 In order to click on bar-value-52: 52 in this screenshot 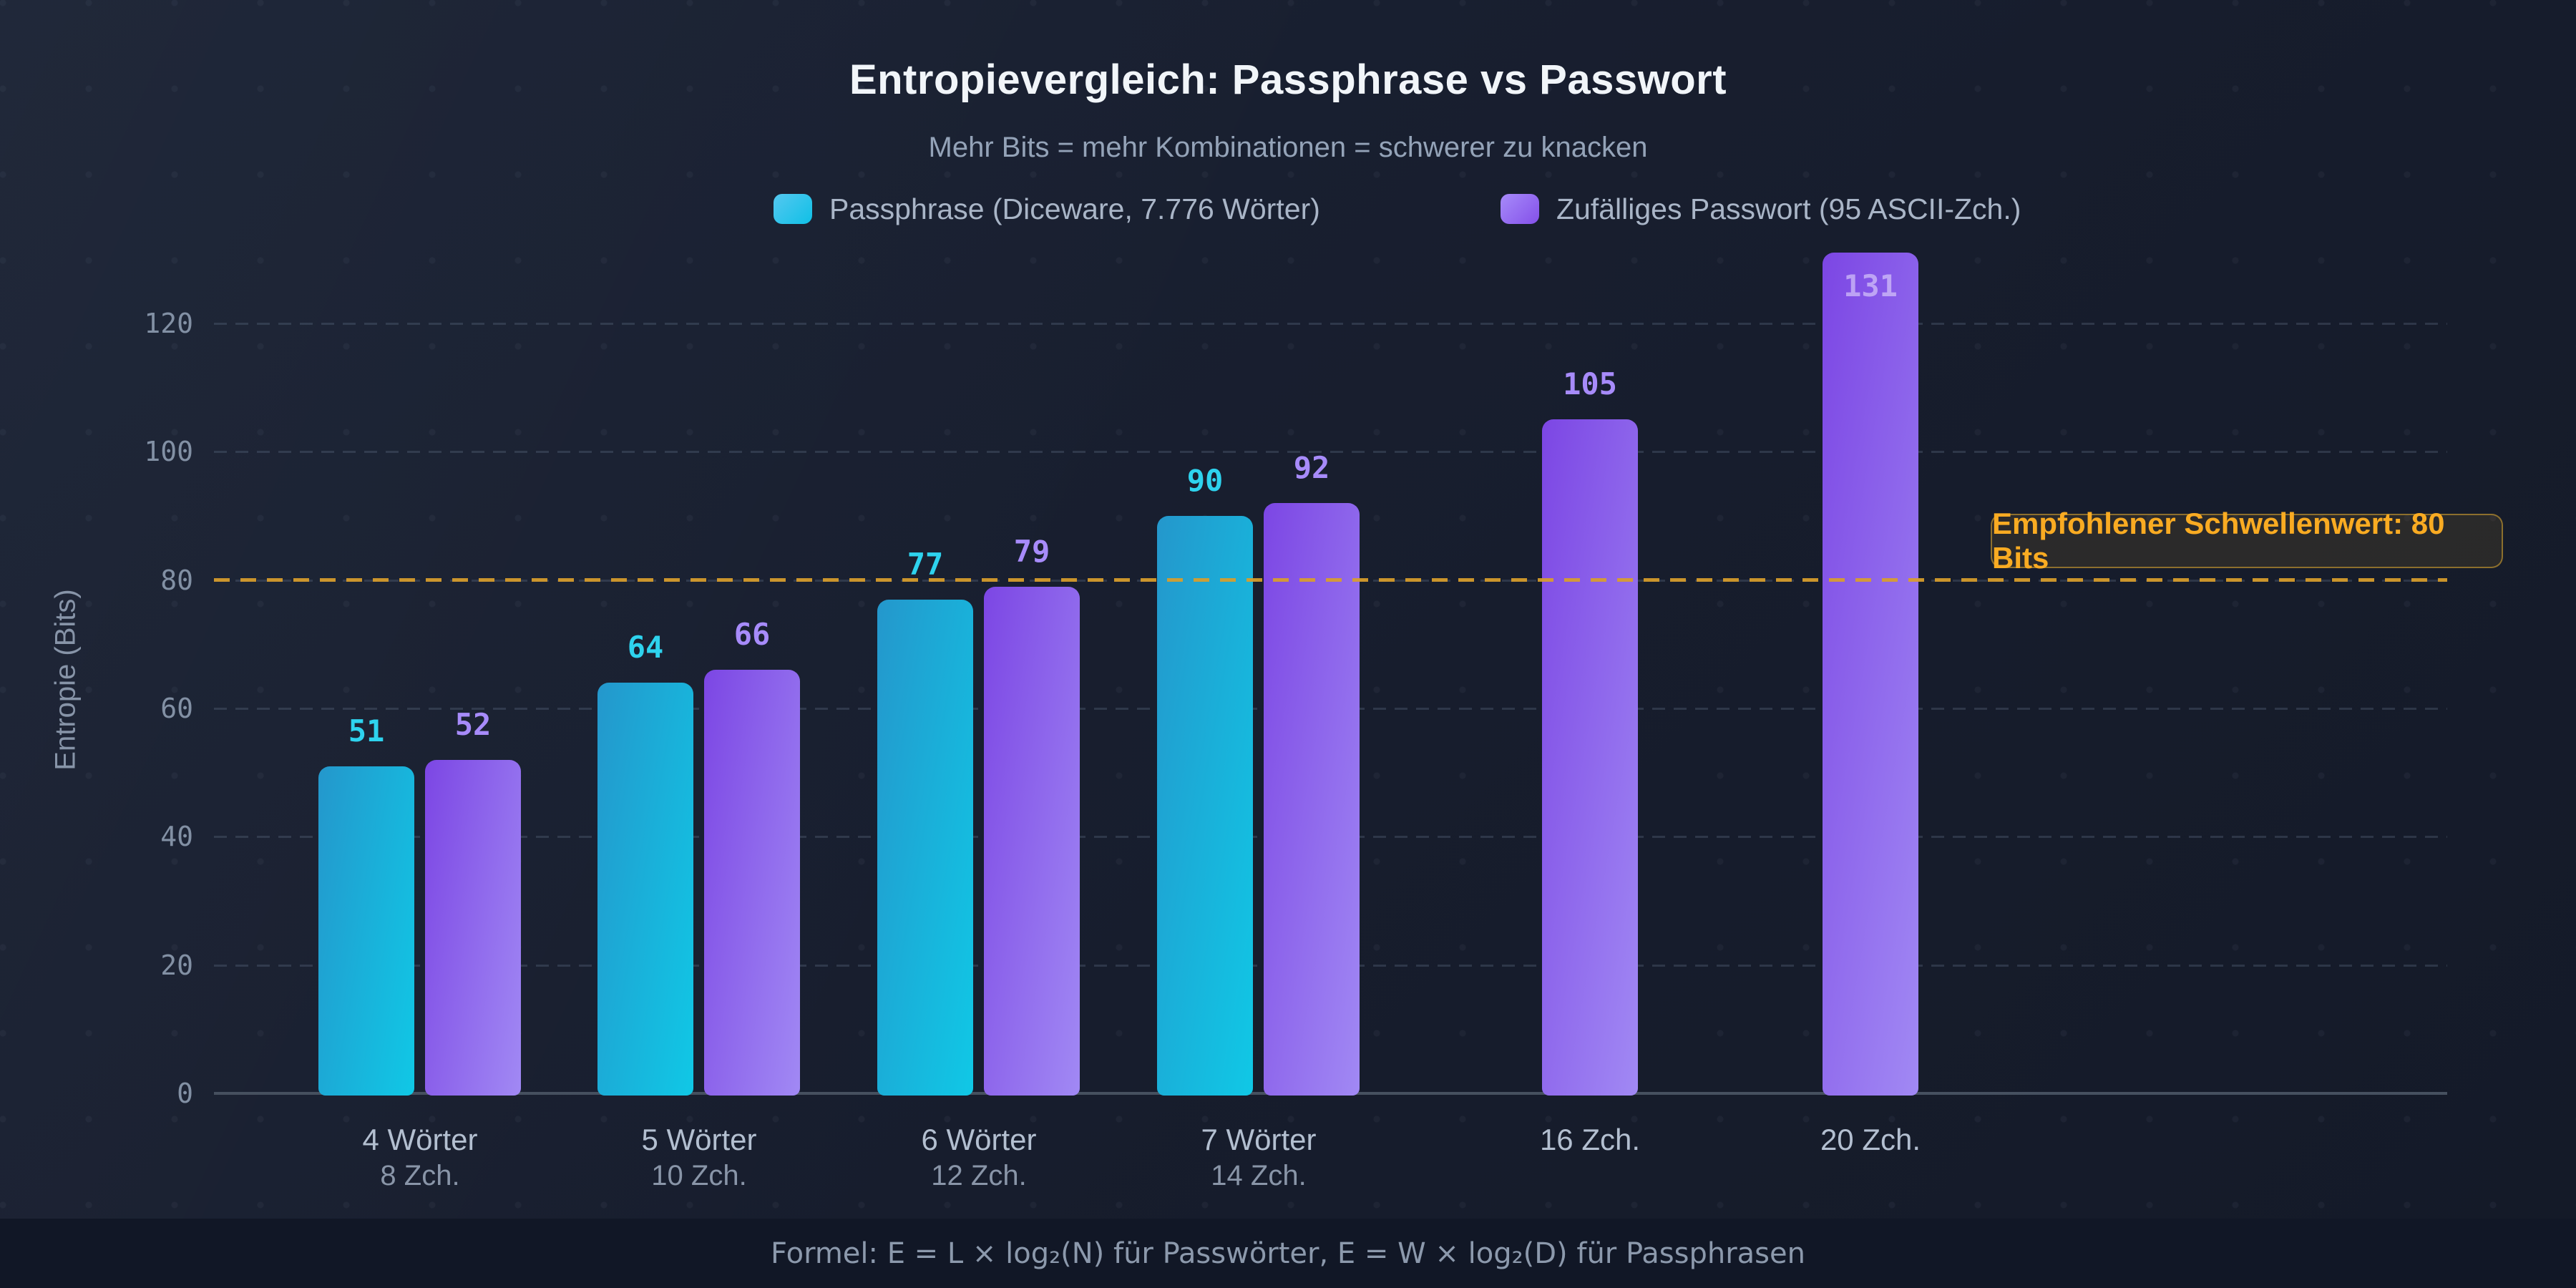, I will do `click(473, 724)`.